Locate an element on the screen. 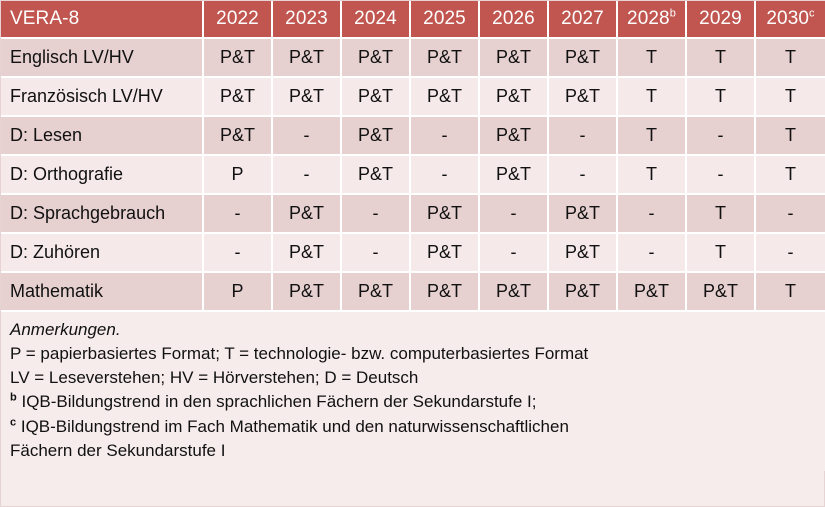  column-header-2023: 2023 is located at coordinates (307, 20).